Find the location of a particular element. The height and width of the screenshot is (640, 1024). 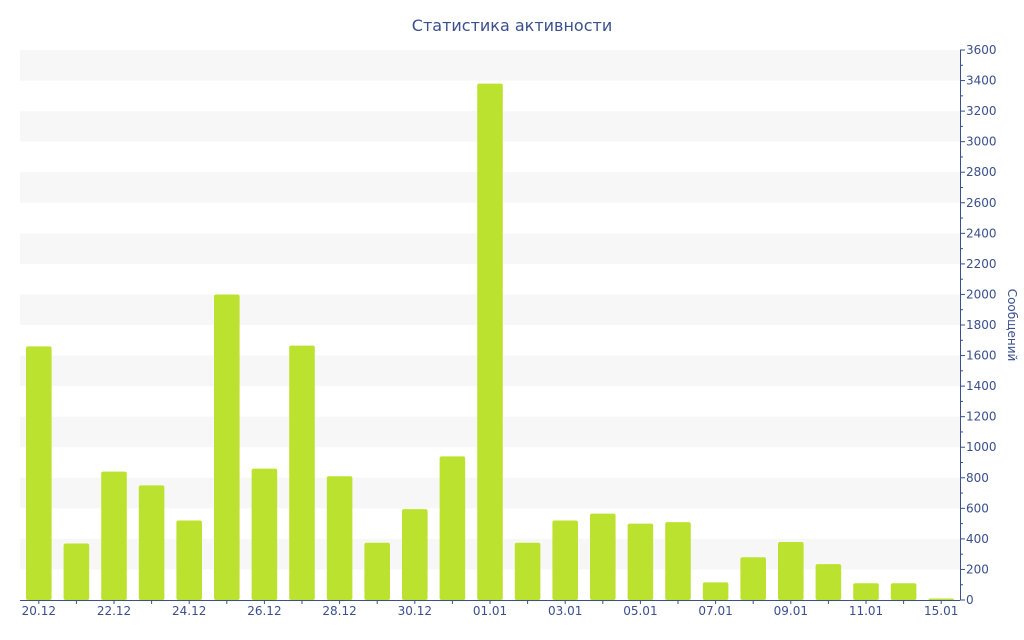

y-tick-label: 1600 is located at coordinates (981, 356).